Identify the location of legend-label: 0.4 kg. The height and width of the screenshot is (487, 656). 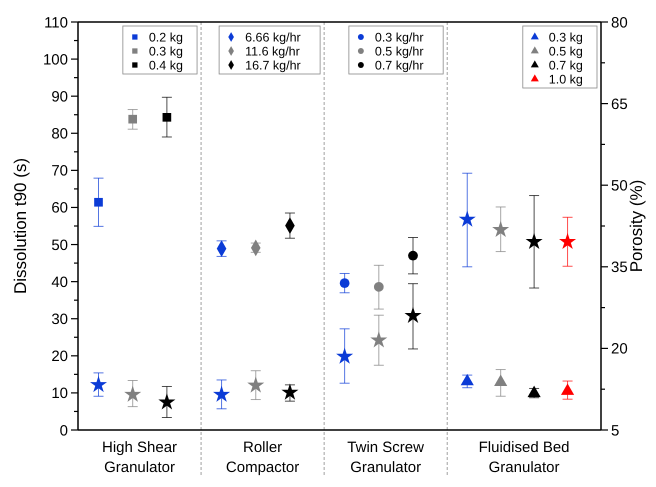
(165, 65).